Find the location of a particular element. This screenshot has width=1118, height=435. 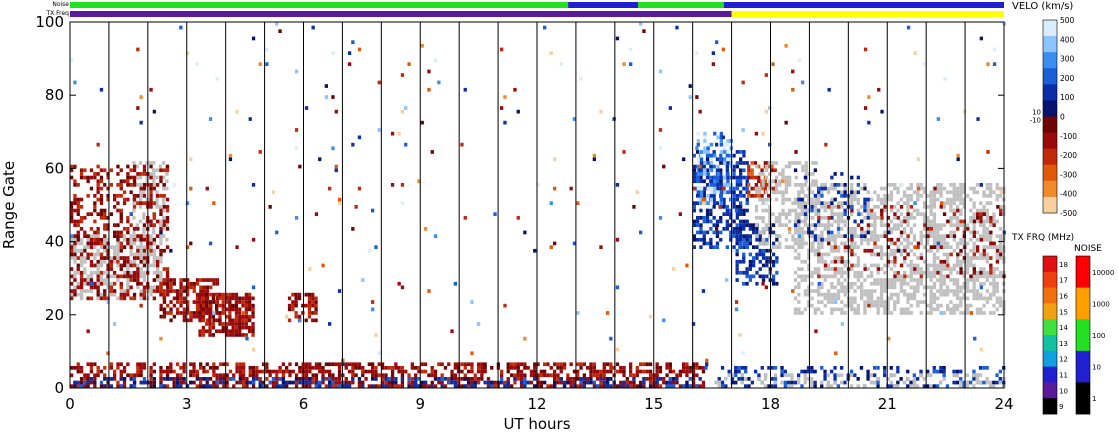

velocity-colorbar-frame is located at coordinates (1050, 116).